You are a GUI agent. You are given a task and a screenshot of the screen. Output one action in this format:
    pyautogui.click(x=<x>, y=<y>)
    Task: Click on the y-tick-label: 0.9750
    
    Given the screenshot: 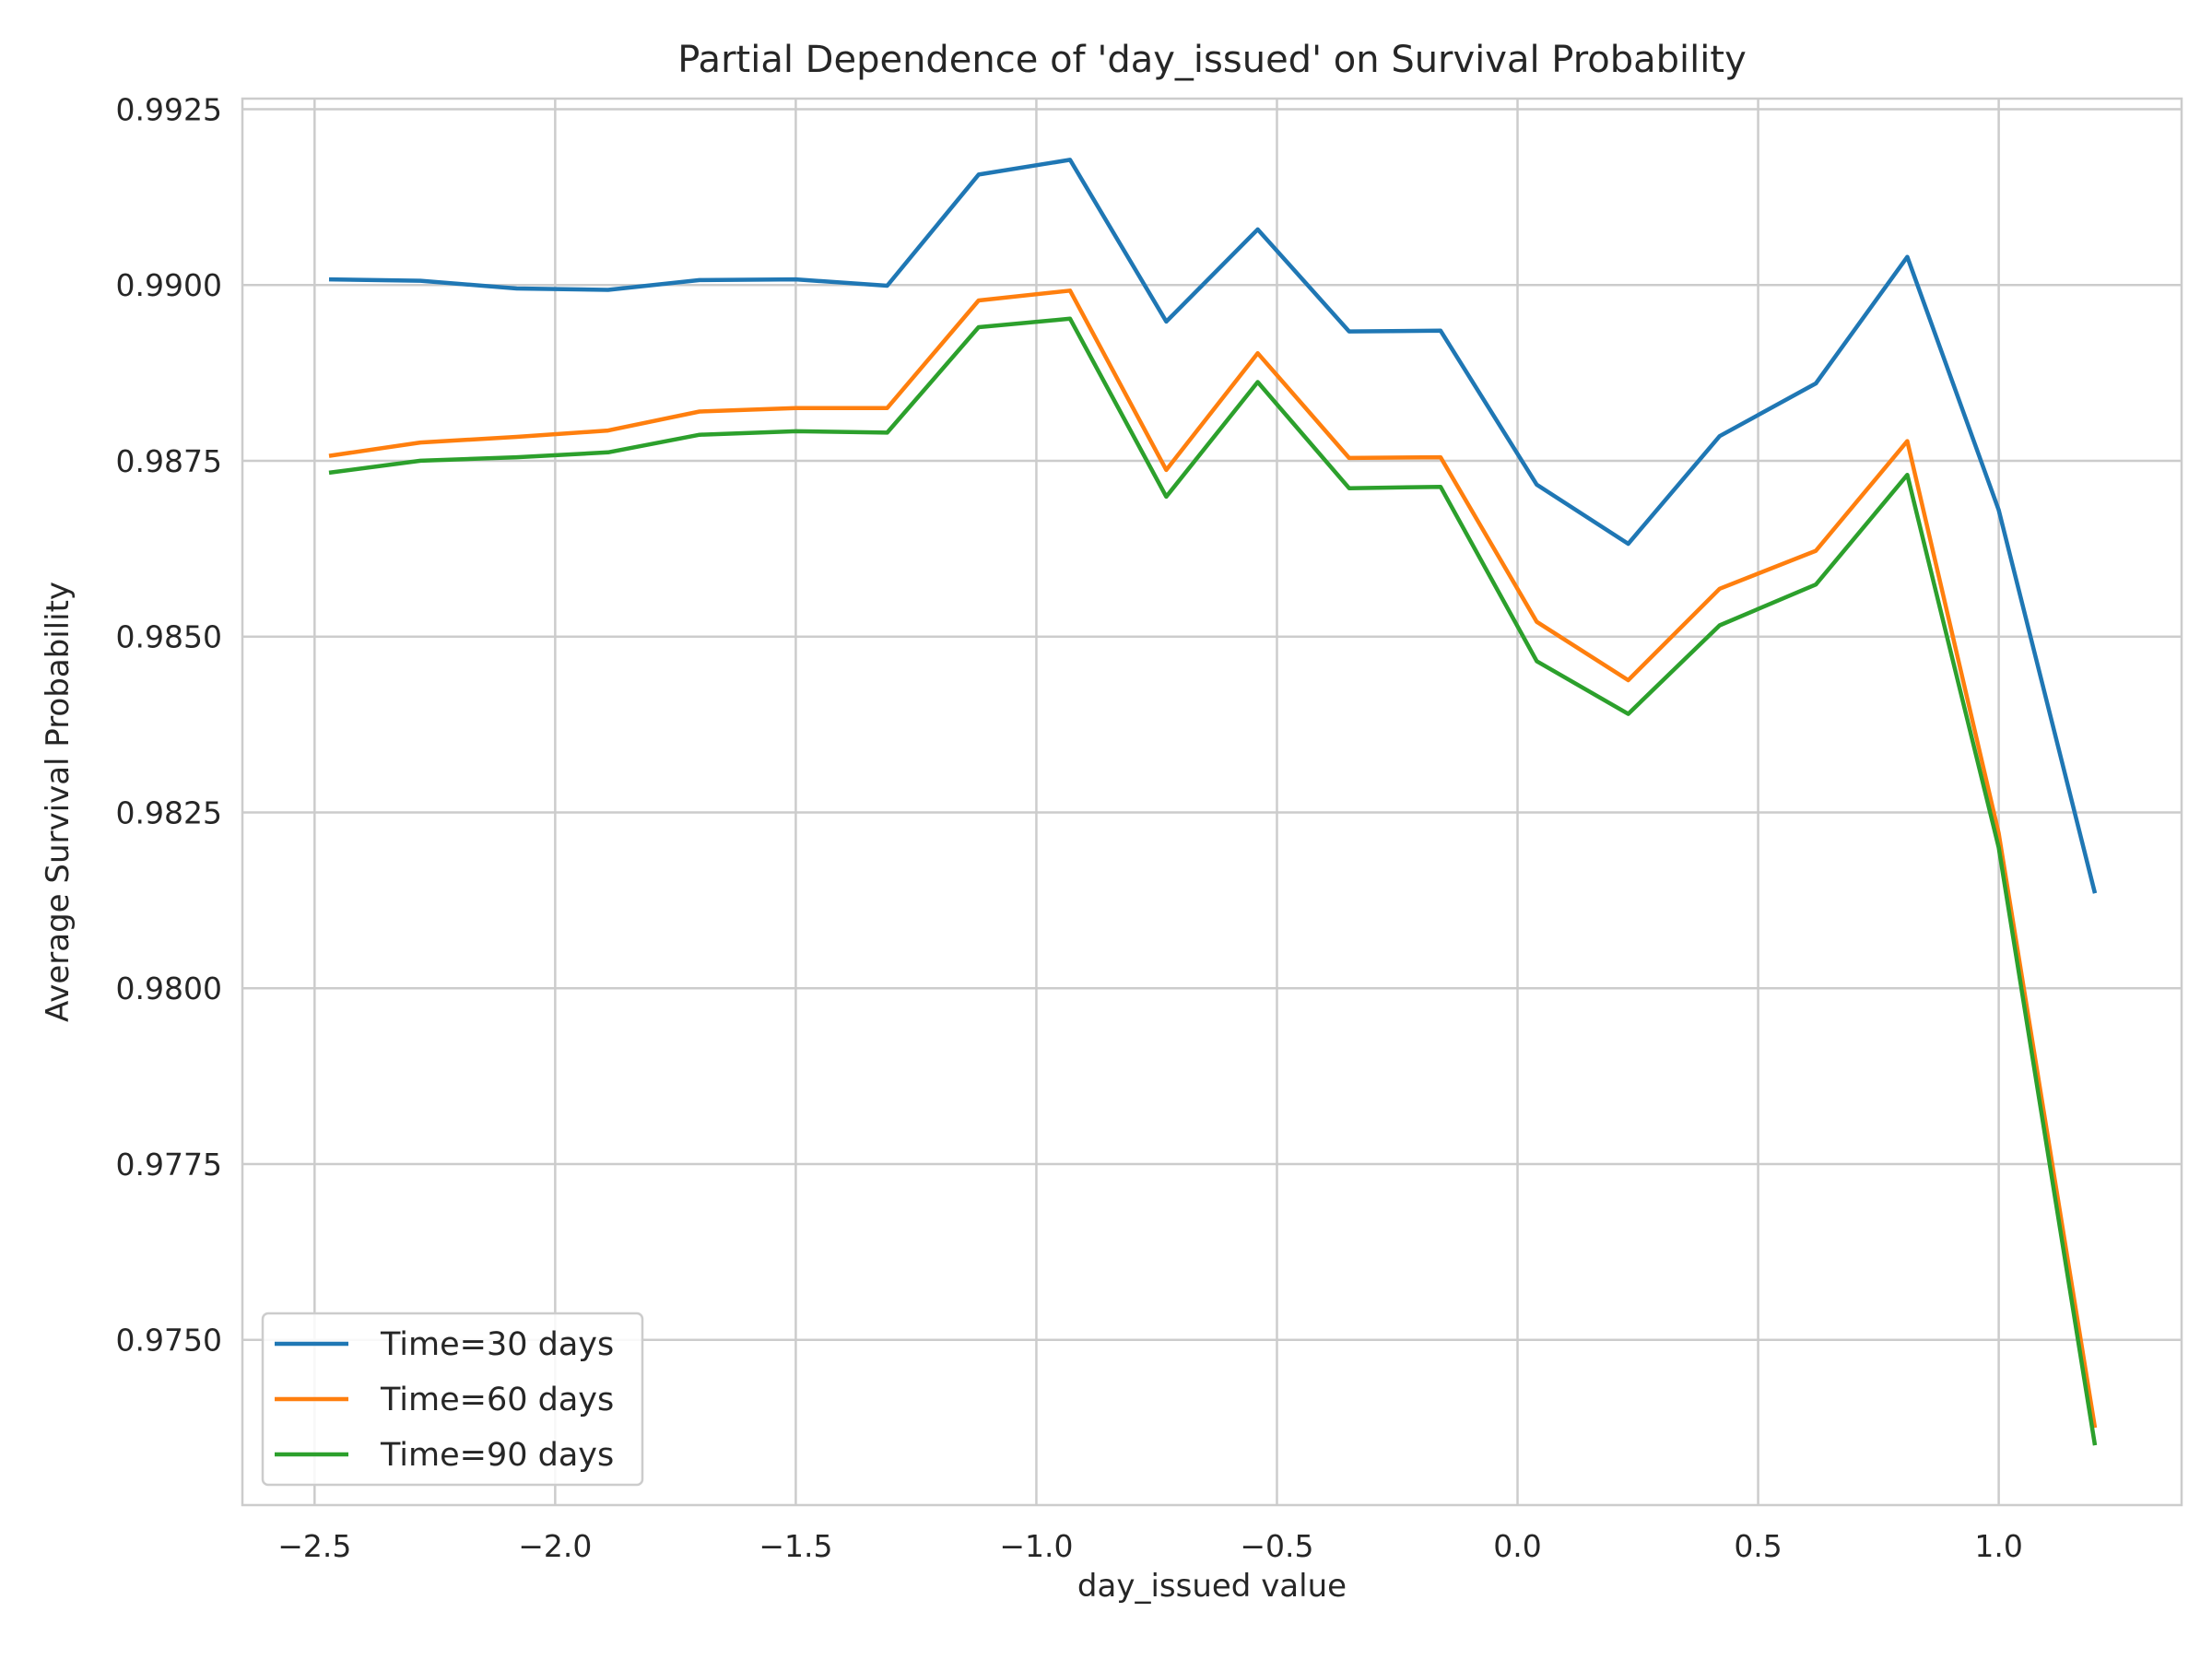 What is the action you would take?
    pyautogui.click(x=169, y=1341)
    